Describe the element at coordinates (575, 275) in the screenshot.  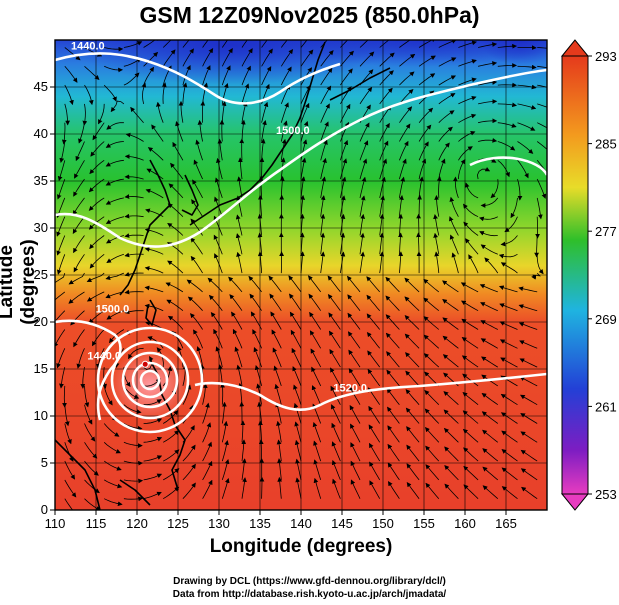
I see `colorbar-scale` at that location.